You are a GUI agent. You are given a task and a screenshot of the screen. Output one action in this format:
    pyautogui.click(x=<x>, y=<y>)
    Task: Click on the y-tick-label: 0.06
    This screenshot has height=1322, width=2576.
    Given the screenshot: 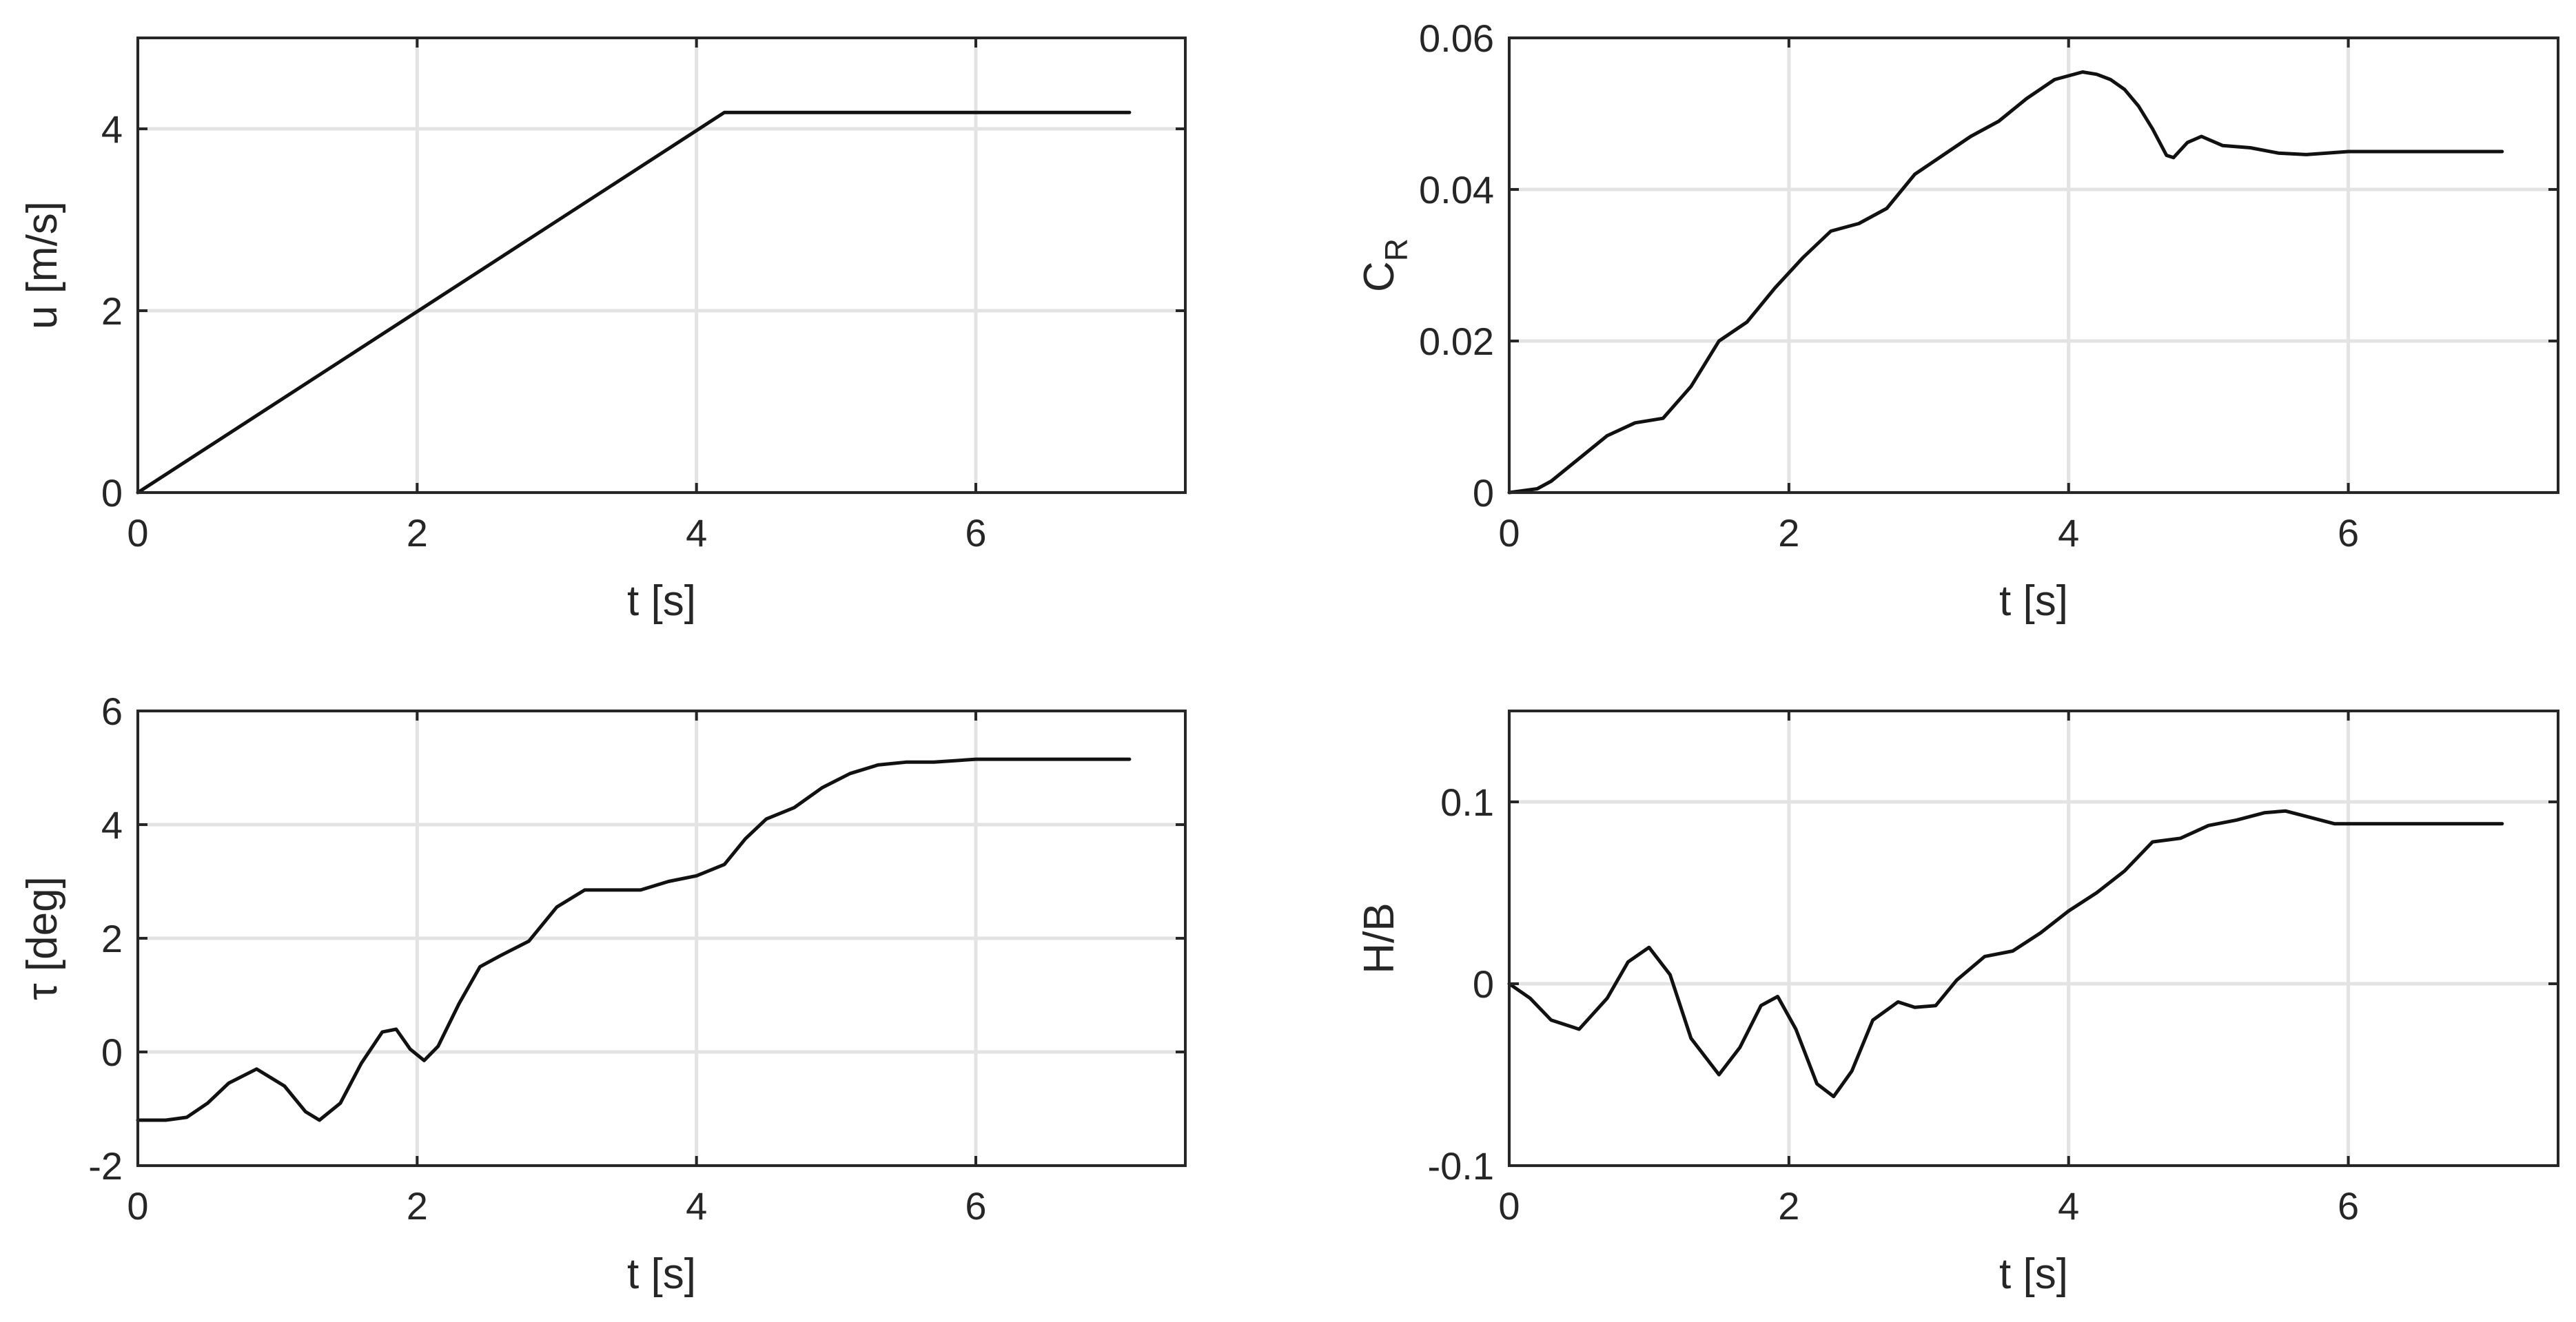 What is the action you would take?
    pyautogui.click(x=1456, y=38)
    